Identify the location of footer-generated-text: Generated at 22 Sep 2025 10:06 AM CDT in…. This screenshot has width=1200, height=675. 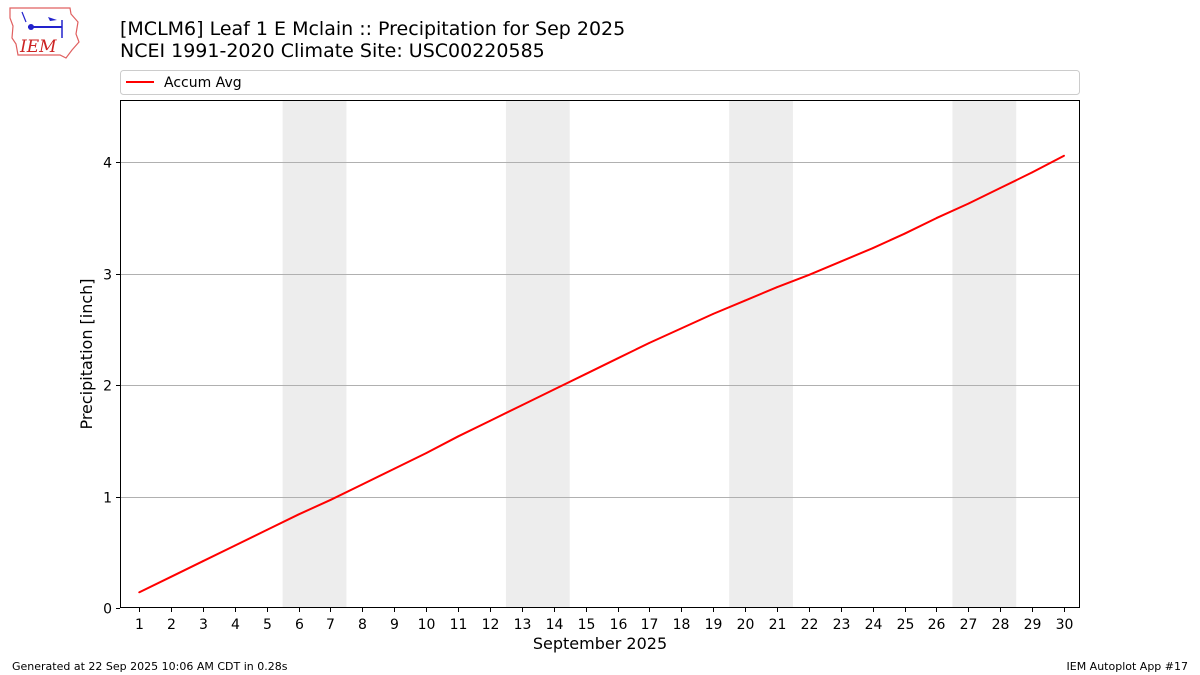
(150, 666).